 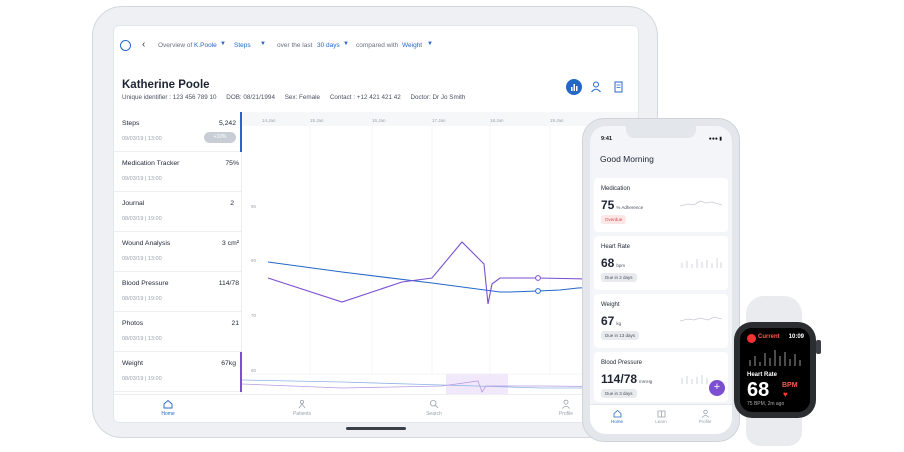 I want to click on metric-row-blood-pressure: Blood Pressure 114/78 08/03/19 | 19:00, so click(x=178, y=292).